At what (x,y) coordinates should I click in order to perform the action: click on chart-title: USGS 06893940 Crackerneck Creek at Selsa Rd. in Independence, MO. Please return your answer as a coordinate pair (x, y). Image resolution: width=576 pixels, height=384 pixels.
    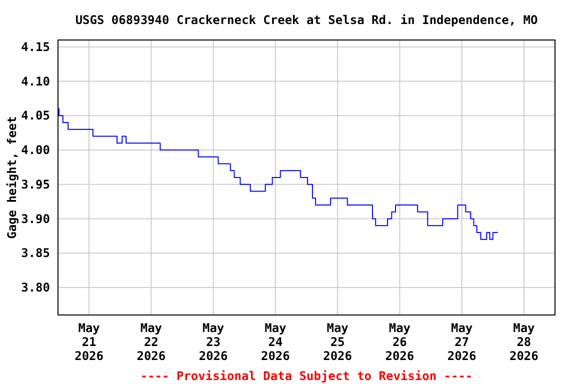
    Looking at the image, I should click on (306, 20).